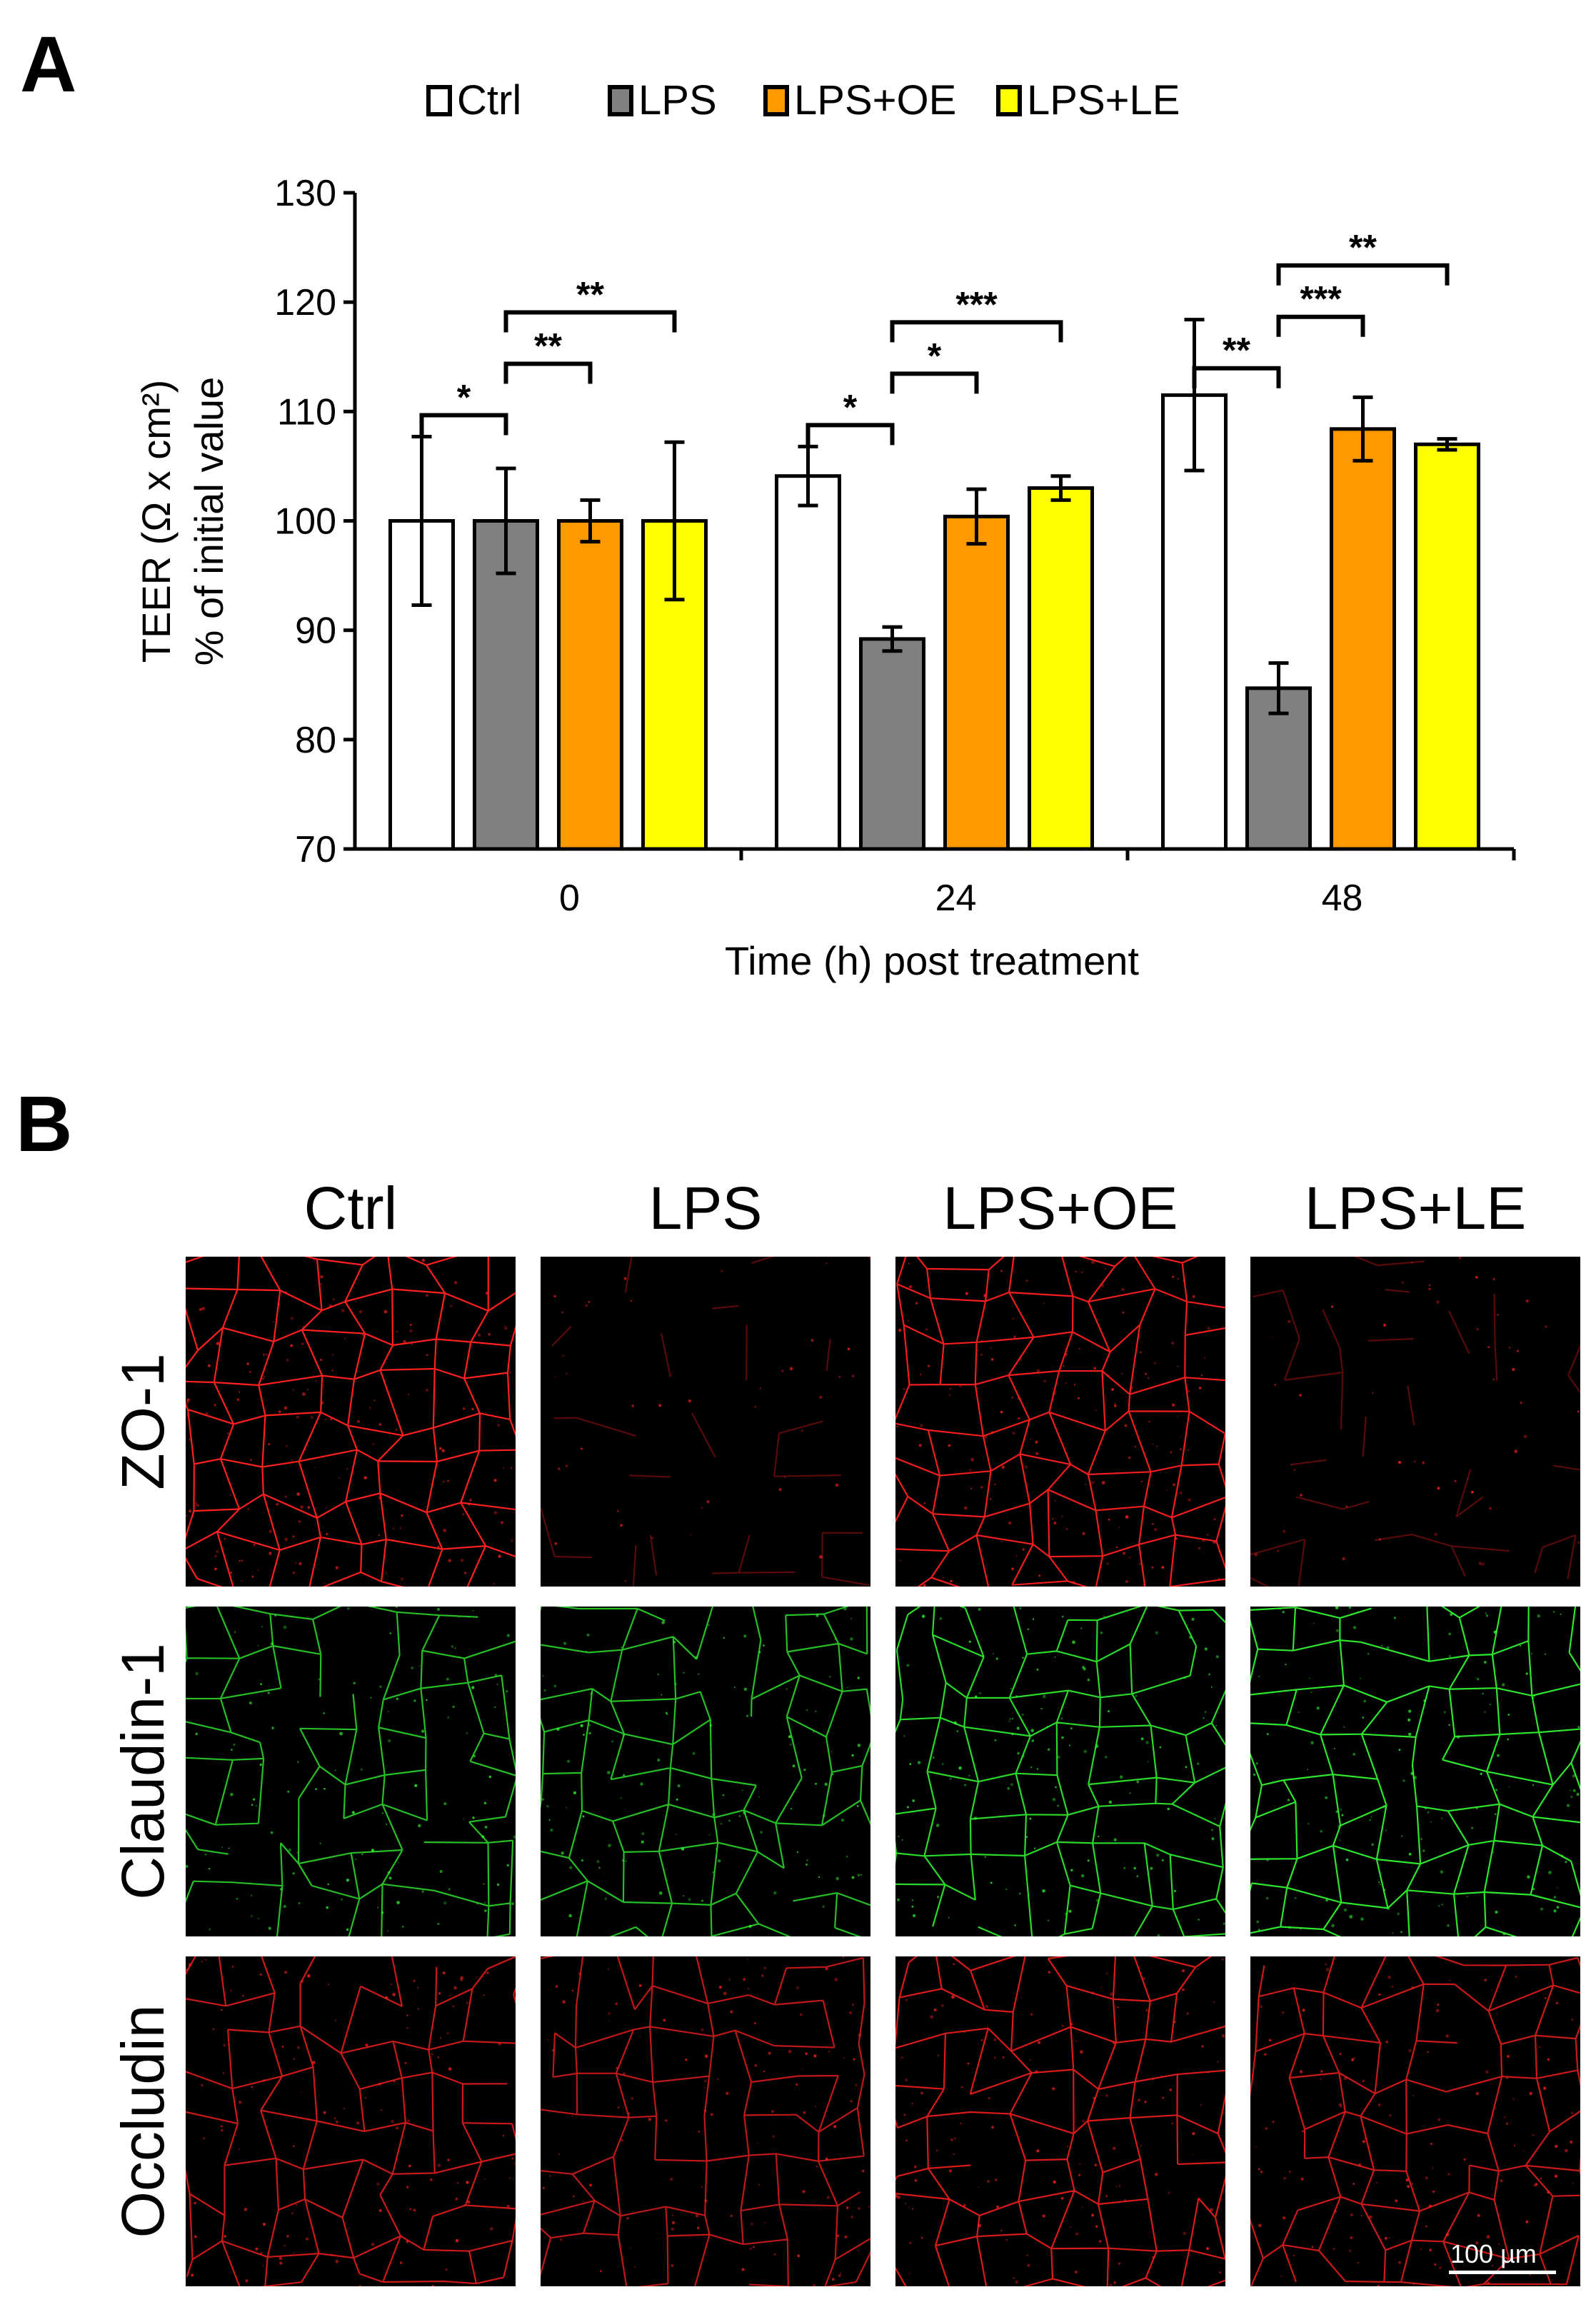  Describe the element at coordinates (316, 849) in the screenshot. I see `y-tick-label: 70` at that location.